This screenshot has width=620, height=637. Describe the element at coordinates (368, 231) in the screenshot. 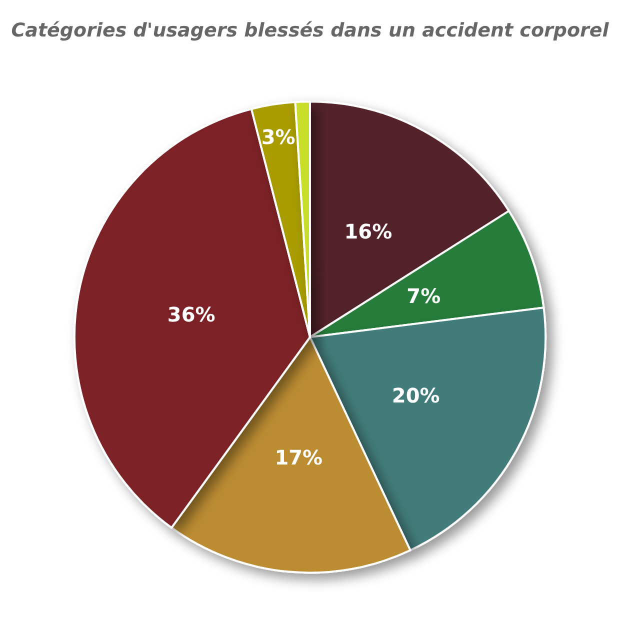

I see `data-label: 16%` at that location.